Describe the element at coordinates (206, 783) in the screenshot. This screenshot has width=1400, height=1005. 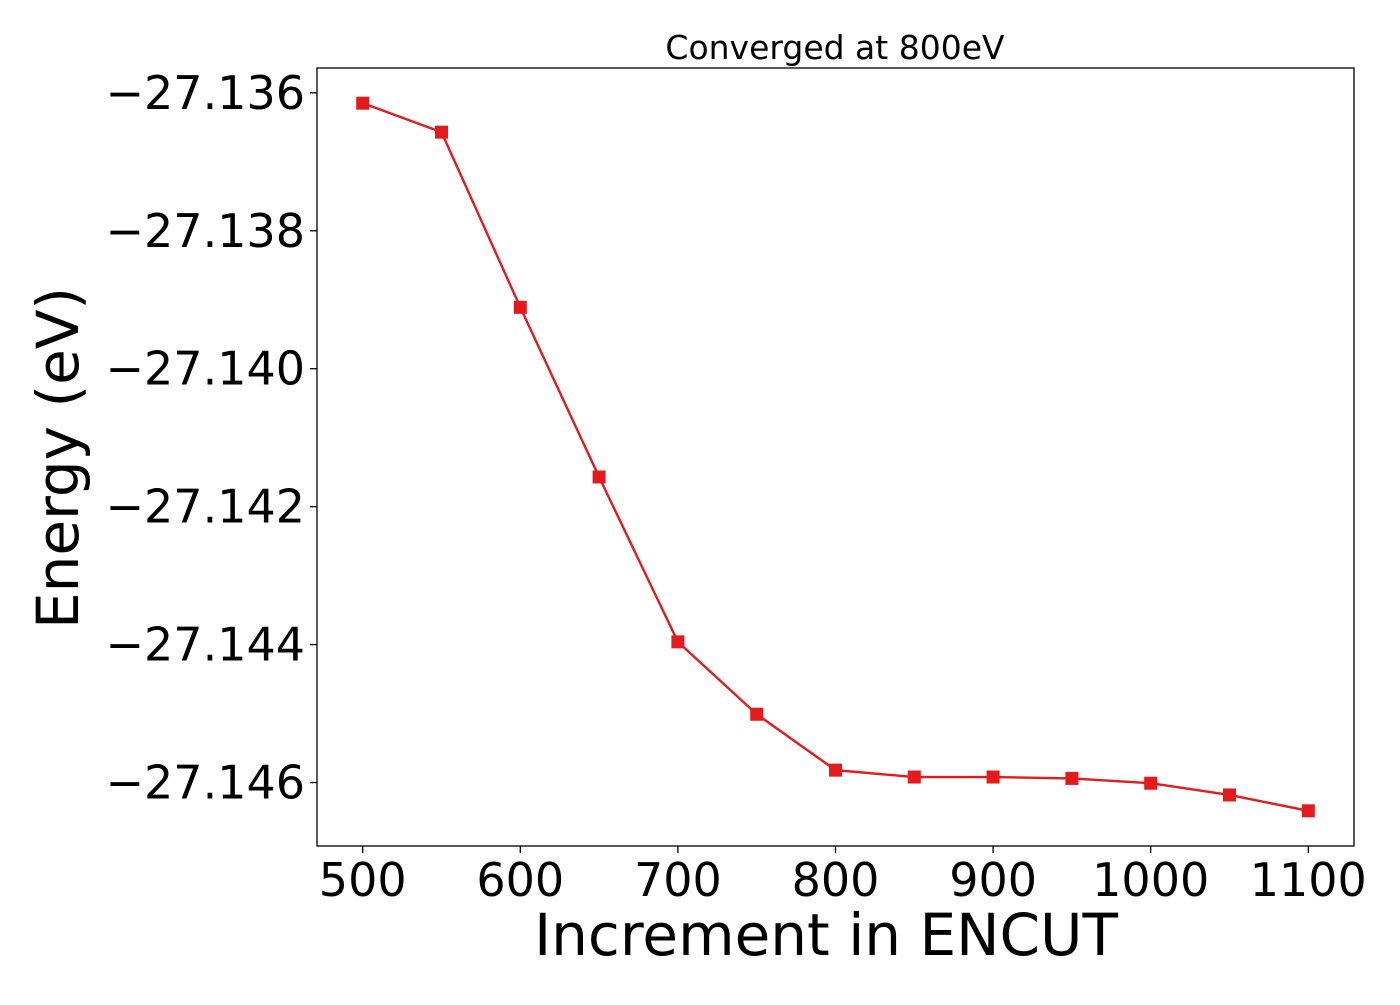
I see `y-tick-label: −27.146` at that location.